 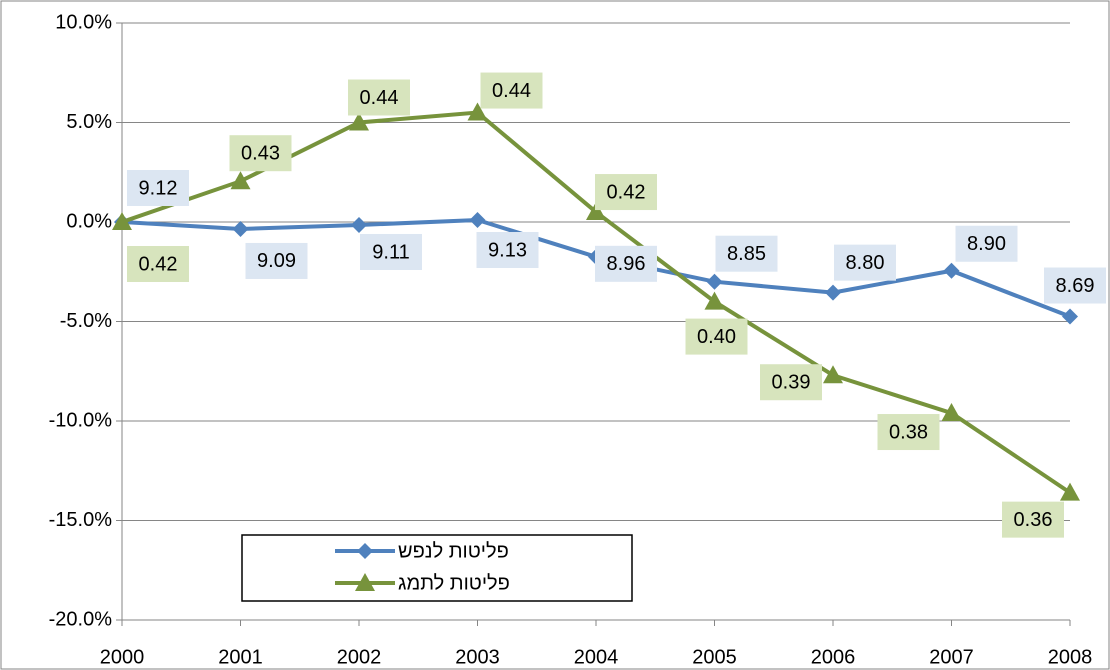 What do you see at coordinates (596, 657) in the screenshot?
I see `x-tick-label: 2004` at bounding box center [596, 657].